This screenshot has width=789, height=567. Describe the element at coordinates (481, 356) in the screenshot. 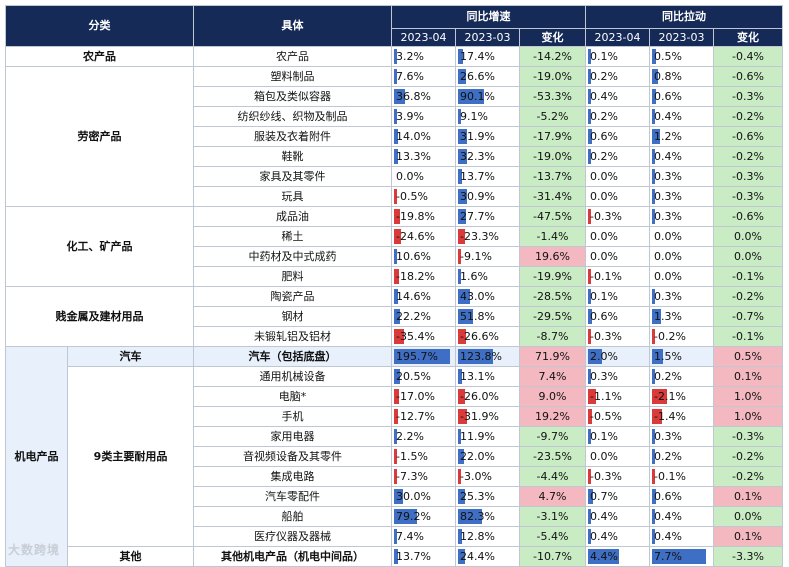

I see `value-text-g2: 123.8%` at that location.